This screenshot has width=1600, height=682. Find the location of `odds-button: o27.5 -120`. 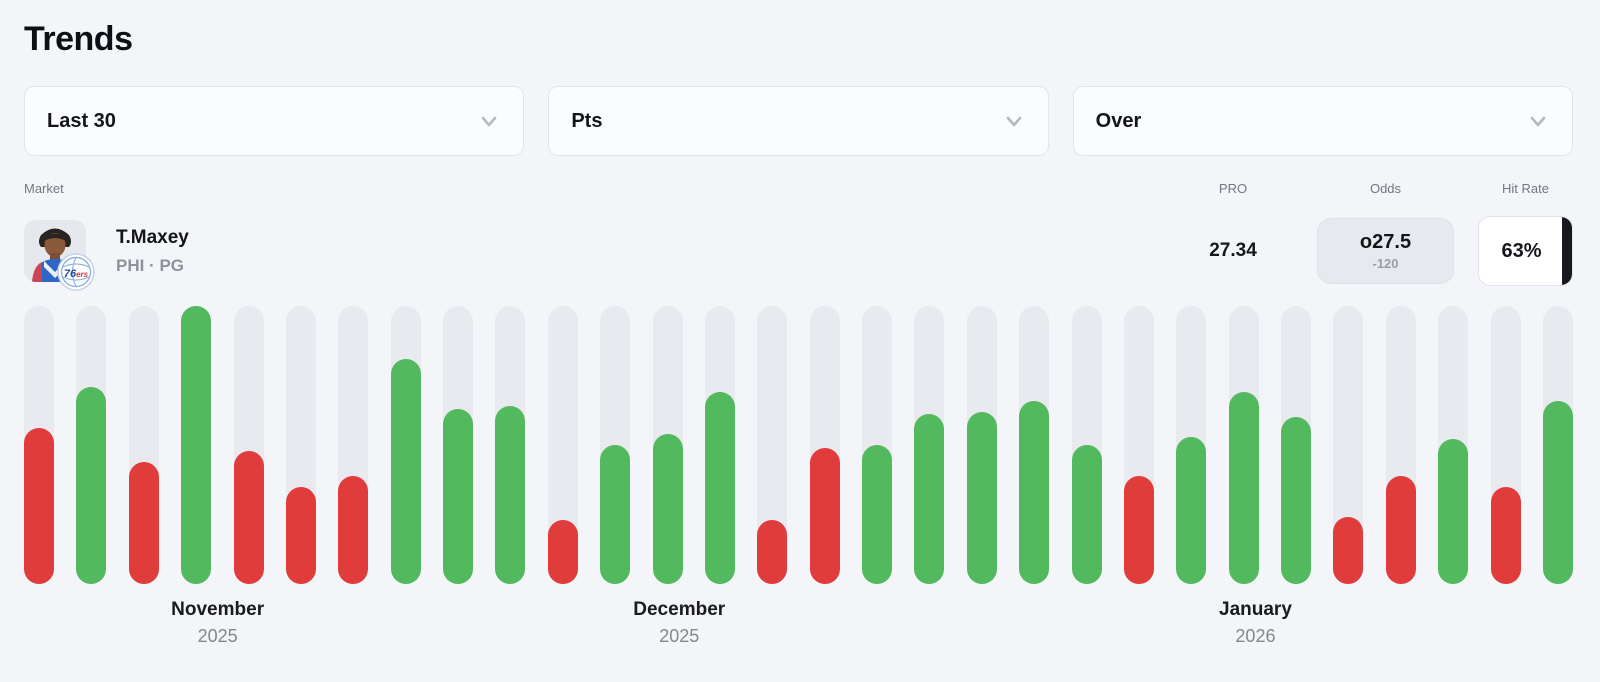

odds-button: o27.5 -120 is located at coordinates (1385, 251).